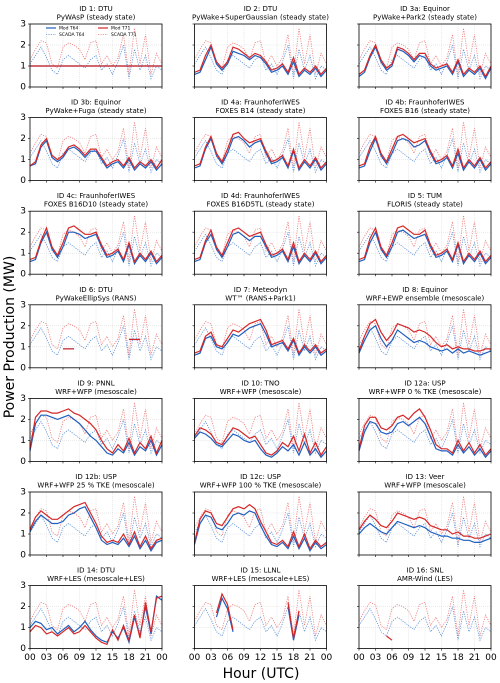  Describe the element at coordinates (425, 290) in the screenshot. I see `panel-title: ID 8: Equinor` at that location.